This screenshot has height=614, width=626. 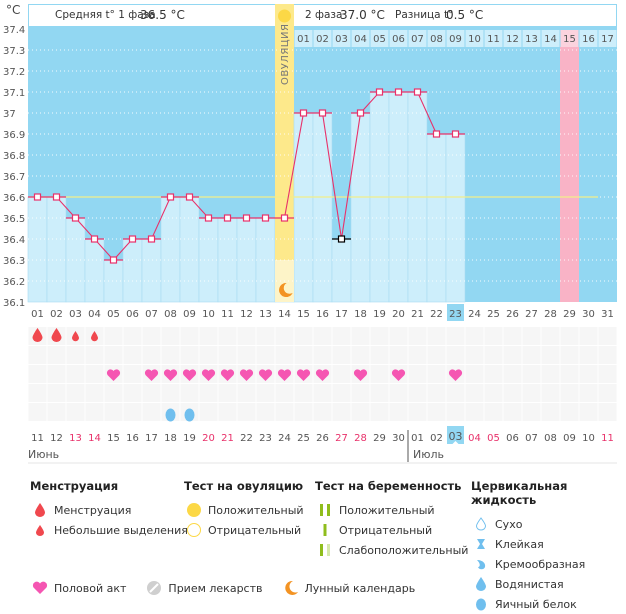 I want to click on summary-box, so click(x=322, y=15).